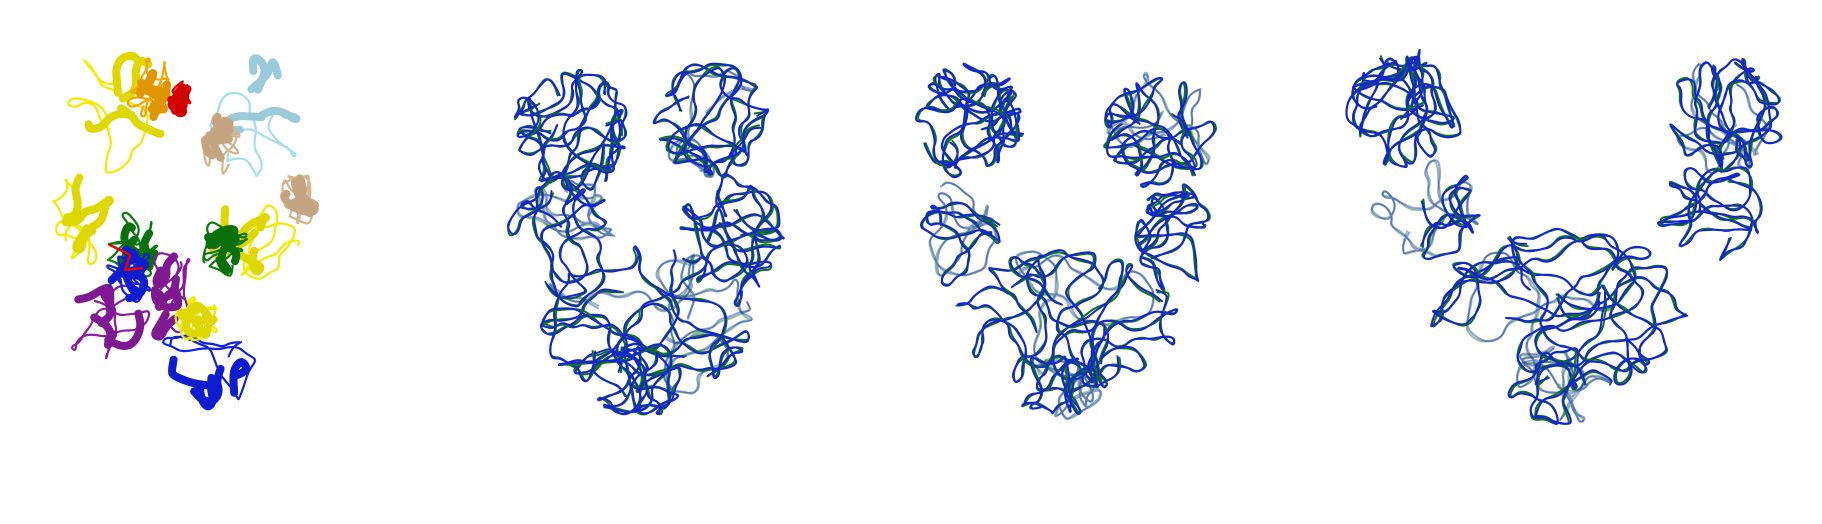  I want to click on ligand-stick, so click(126, 257).